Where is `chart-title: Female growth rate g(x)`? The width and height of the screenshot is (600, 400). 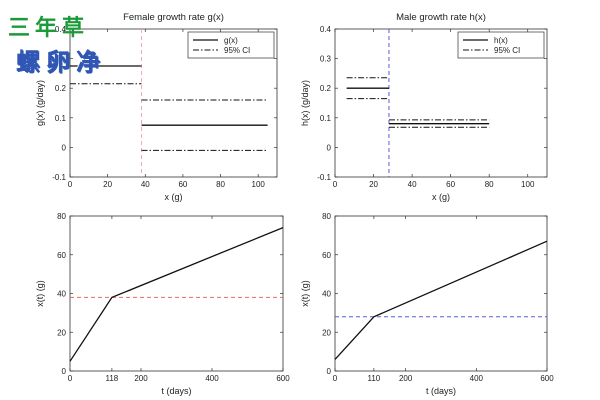 chart-title: Female growth rate g(x) is located at coordinates (173, 17).